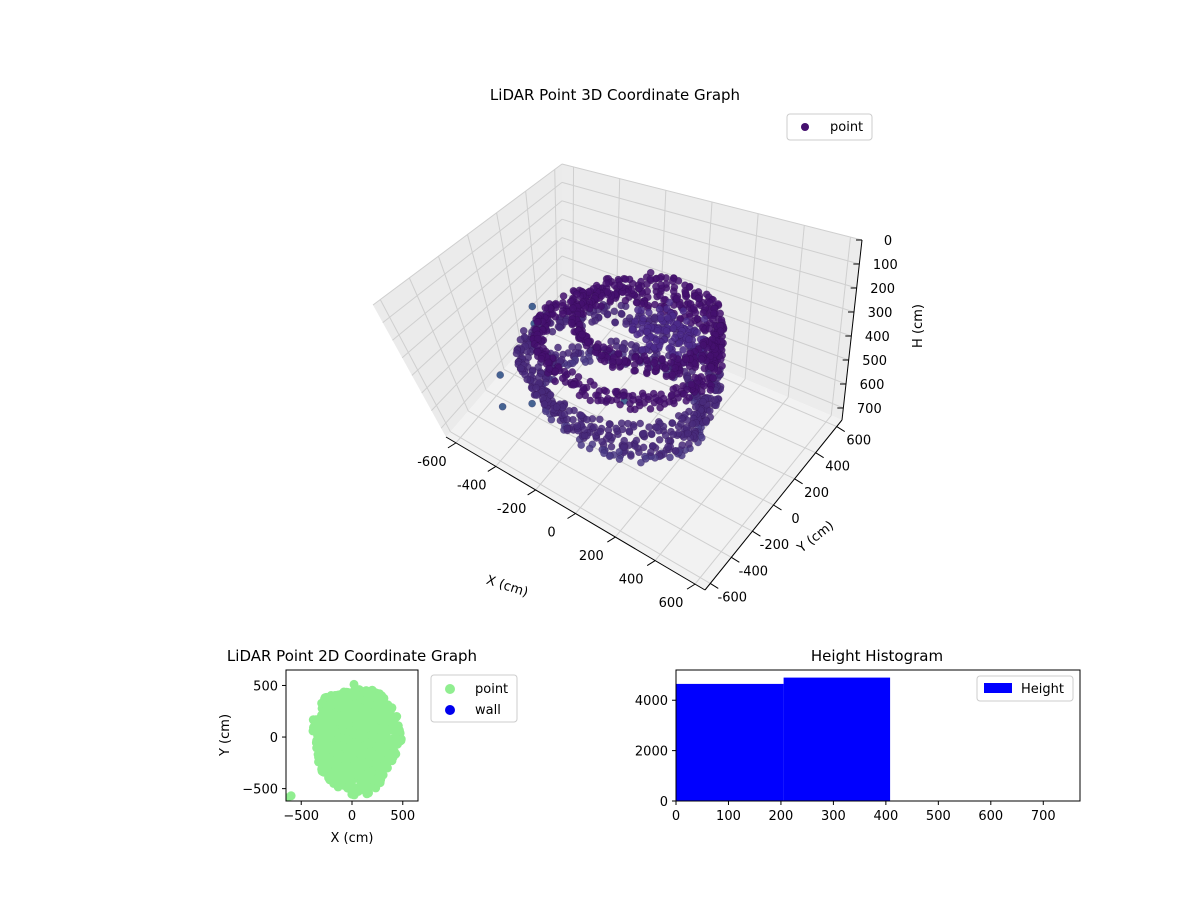 This screenshot has height=900, width=1200. Describe the element at coordinates (265, 686) in the screenshot. I see `y-tick-label: 500` at that location.